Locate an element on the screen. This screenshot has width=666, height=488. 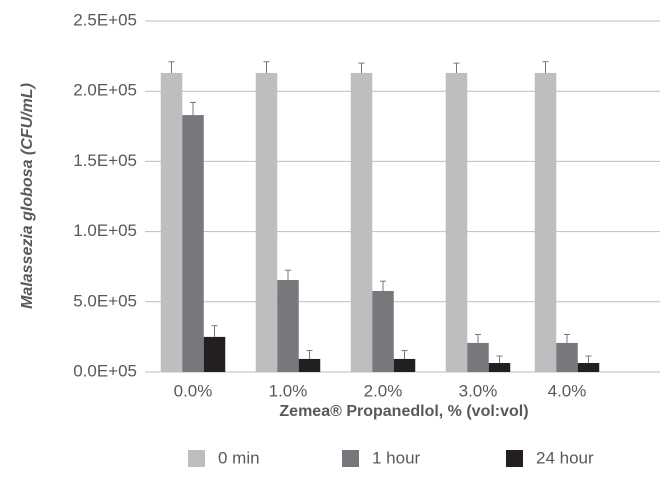
legend-label: 1 hour is located at coordinates (396, 457).